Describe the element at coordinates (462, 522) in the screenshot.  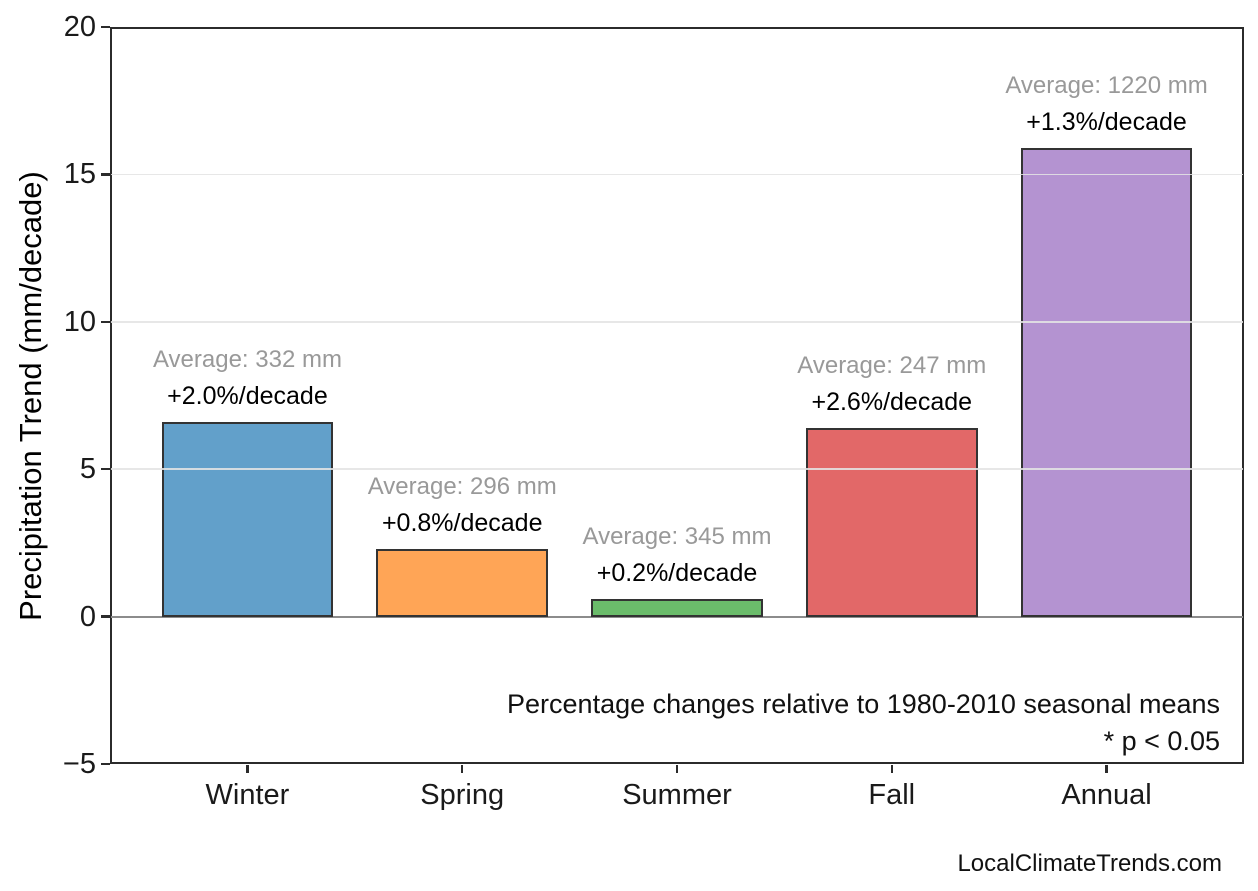
I see `annotation-trend-label: +0.8%/decade` at that location.